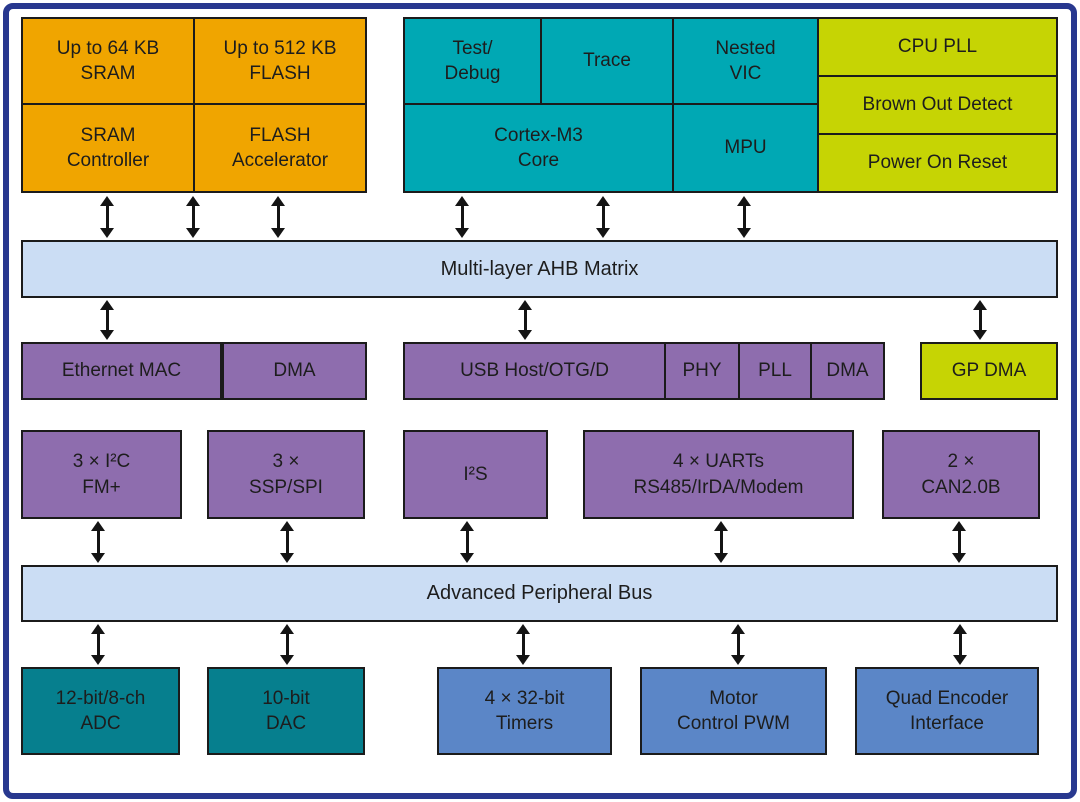 The width and height of the screenshot is (1080, 802). What do you see at coordinates (108, 61) in the screenshot?
I see `block-sram: Up to 64 KB SRAM` at bounding box center [108, 61].